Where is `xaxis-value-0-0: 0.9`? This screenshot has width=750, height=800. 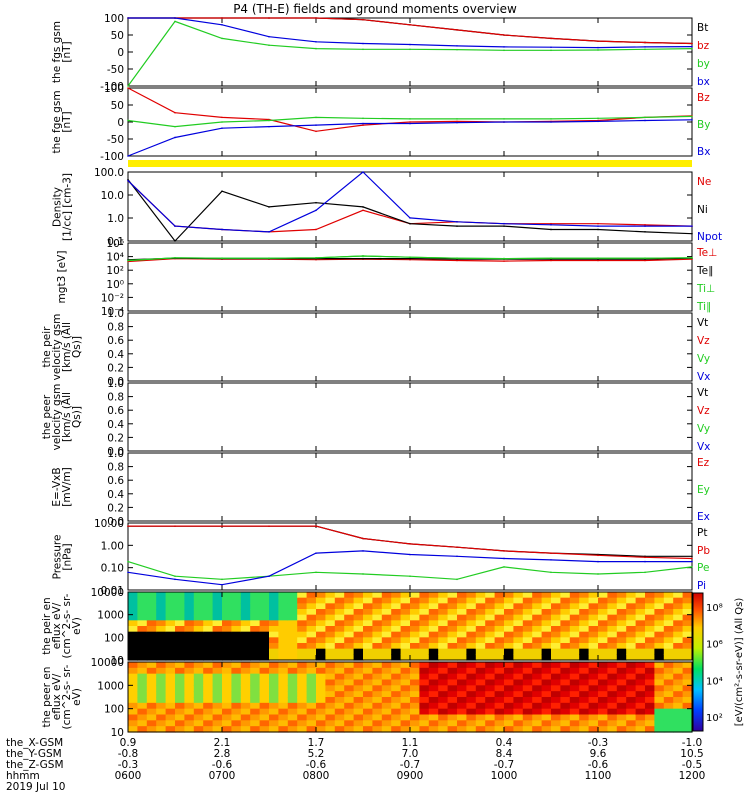 xaxis-value-0-0: 0.9 is located at coordinates (128, 743).